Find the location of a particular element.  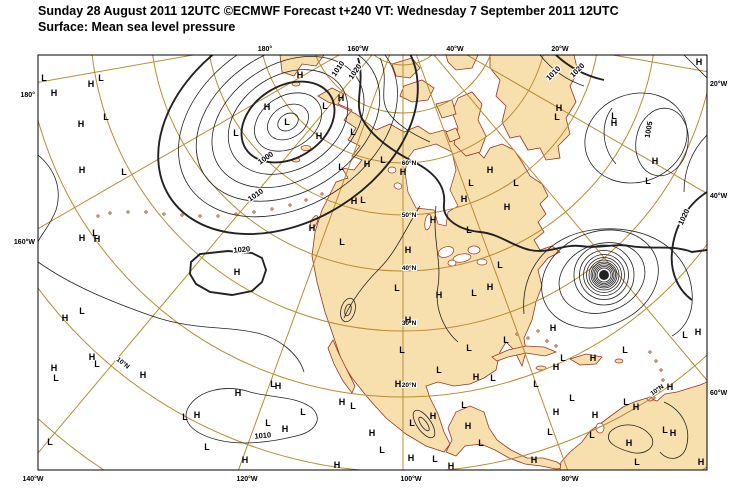

edge-coordinate-label: 120°W is located at coordinates (246, 479).